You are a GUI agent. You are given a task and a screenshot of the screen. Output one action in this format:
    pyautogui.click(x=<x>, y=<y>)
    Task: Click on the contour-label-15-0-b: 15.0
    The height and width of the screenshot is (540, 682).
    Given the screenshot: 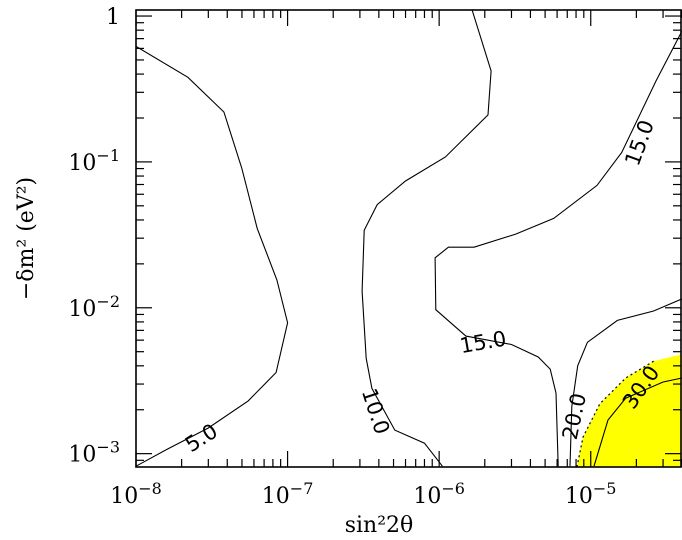 What is the action you would take?
    pyautogui.click(x=639, y=143)
    